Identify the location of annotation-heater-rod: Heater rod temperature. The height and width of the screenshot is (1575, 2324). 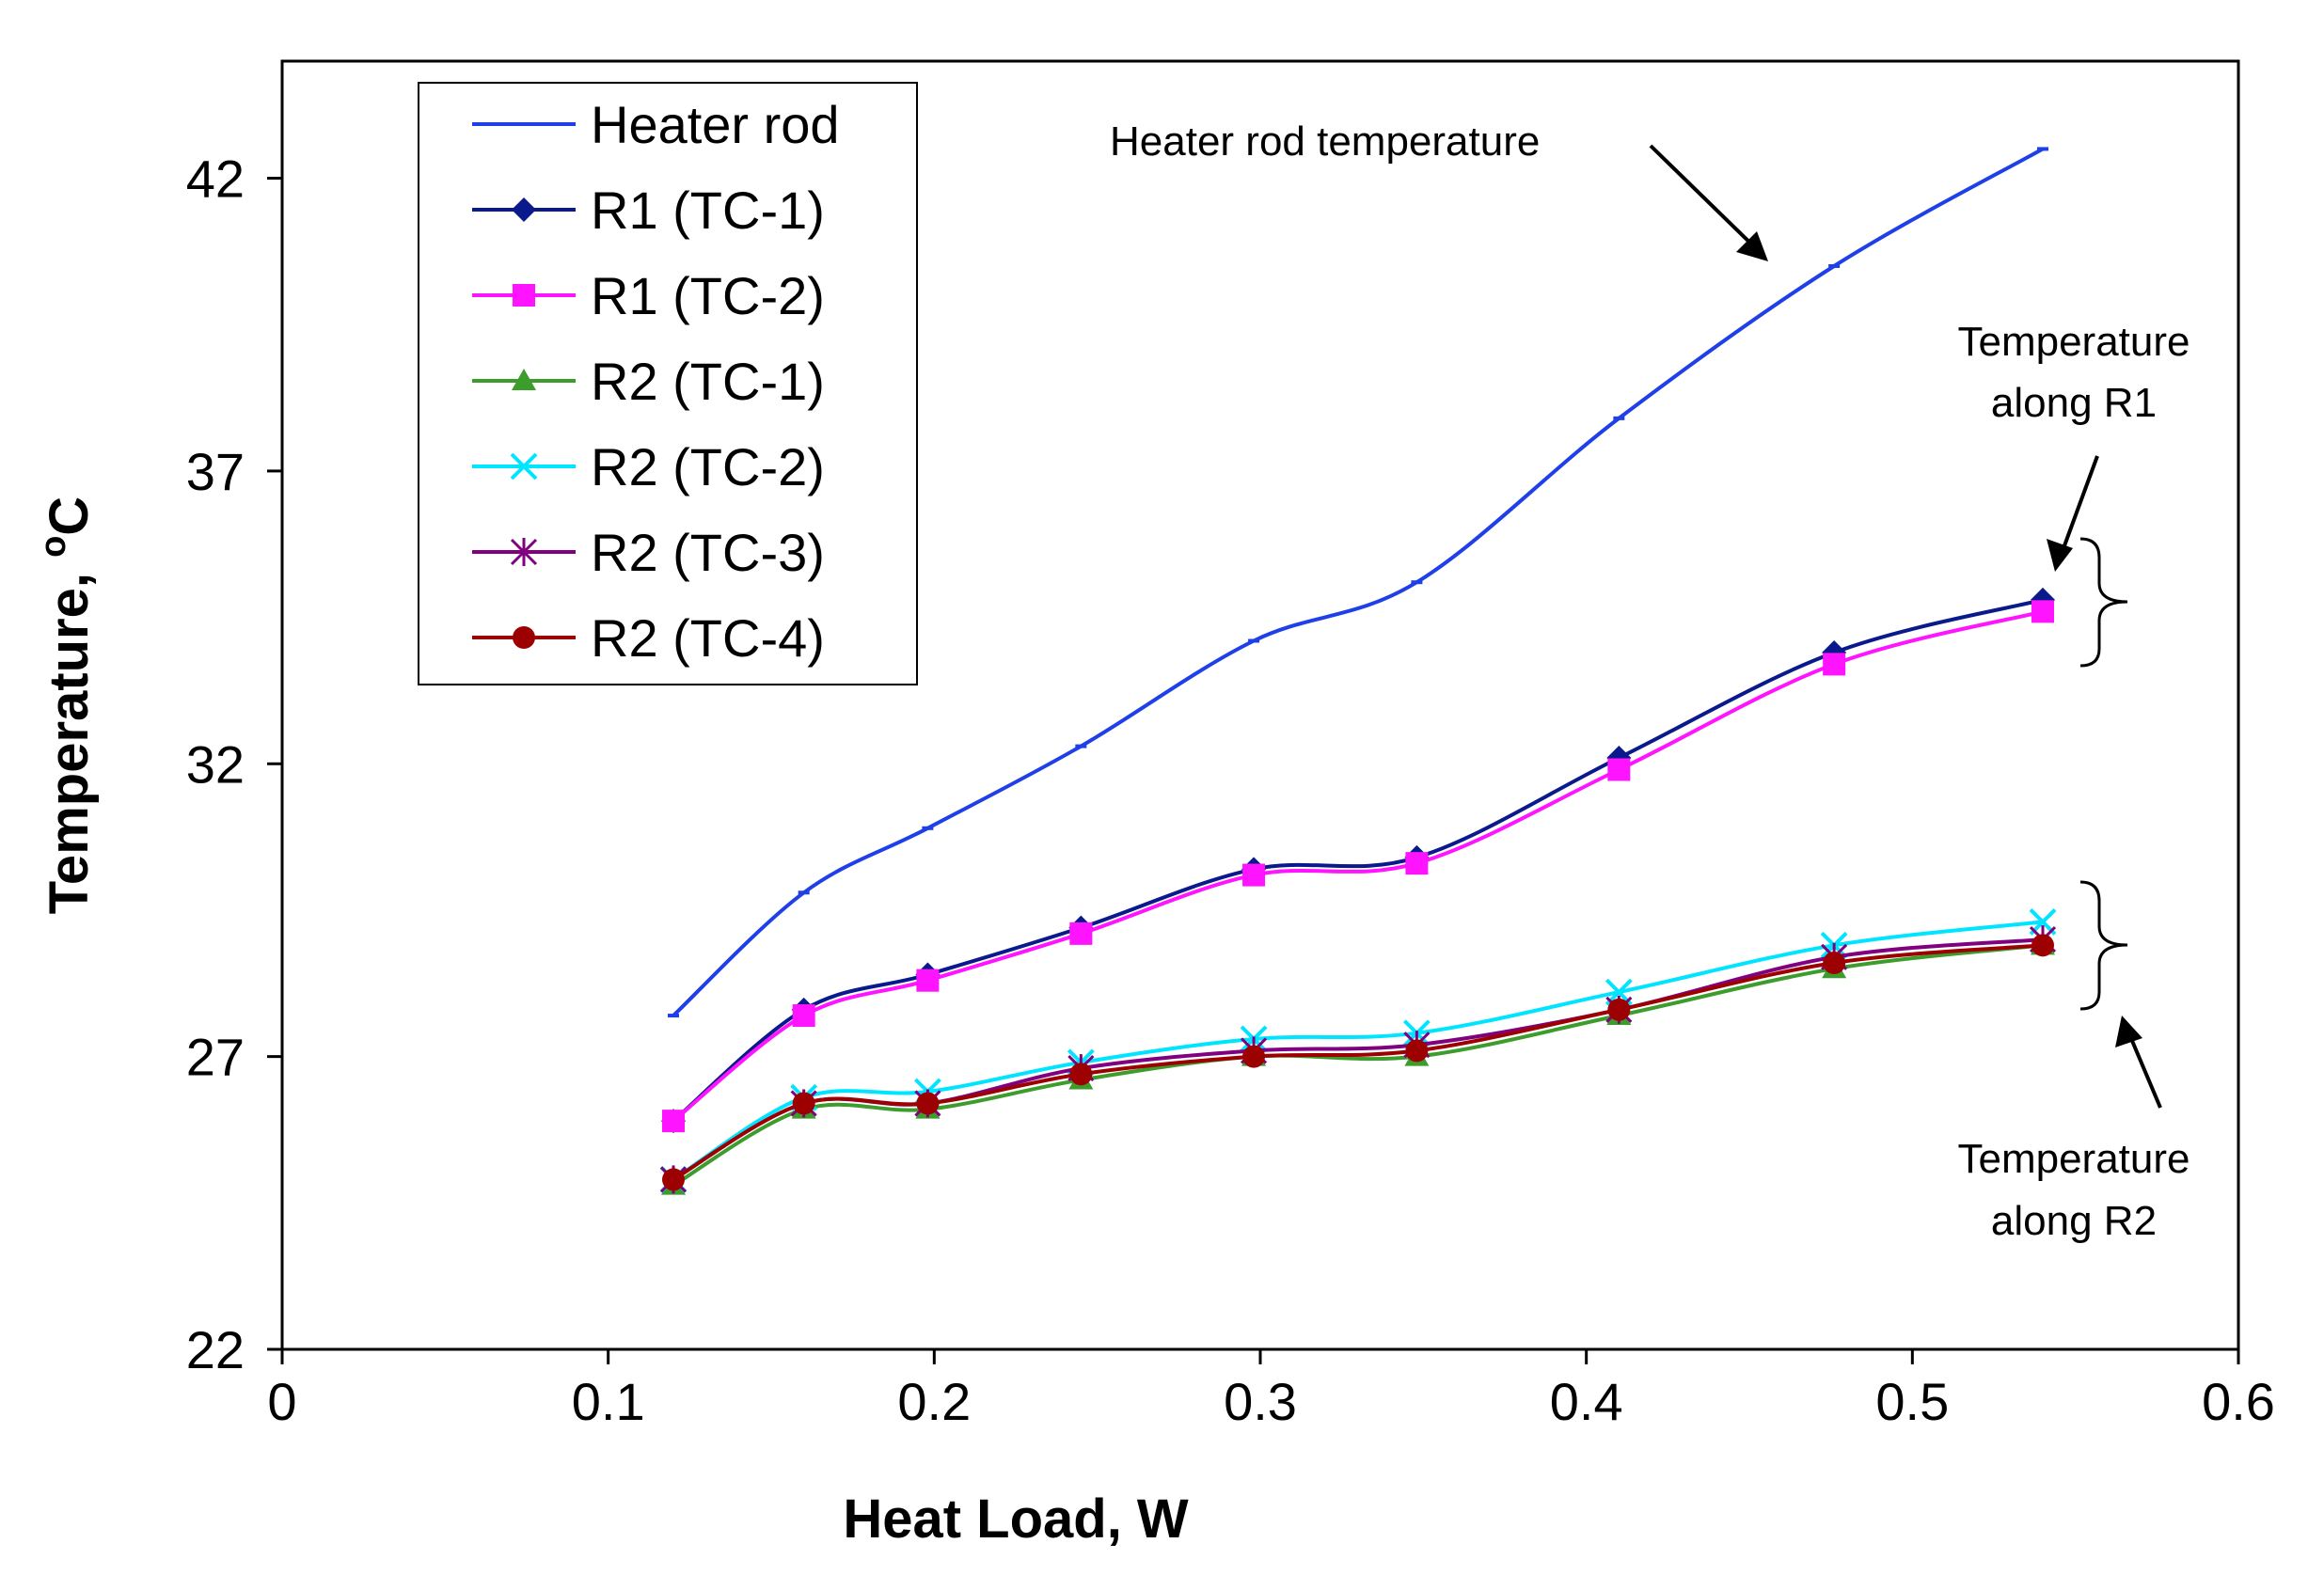
(1325, 141).